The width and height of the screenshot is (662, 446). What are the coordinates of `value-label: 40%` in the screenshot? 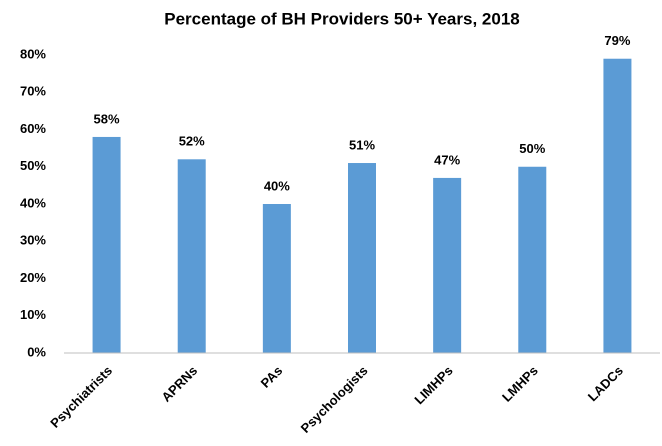 It's located at (277, 185).